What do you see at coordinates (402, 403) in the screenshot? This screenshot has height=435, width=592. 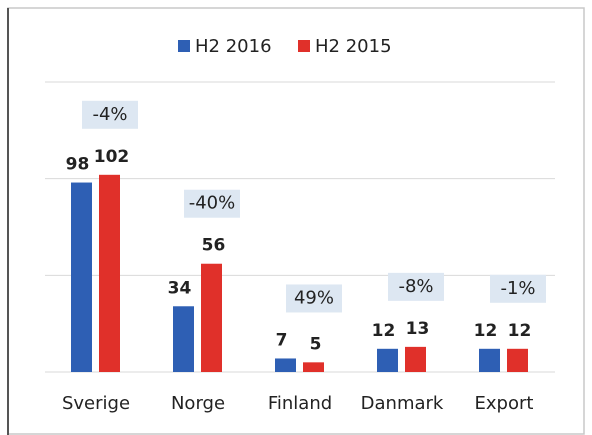 I see `x-tick-label: Danmark` at bounding box center [402, 403].